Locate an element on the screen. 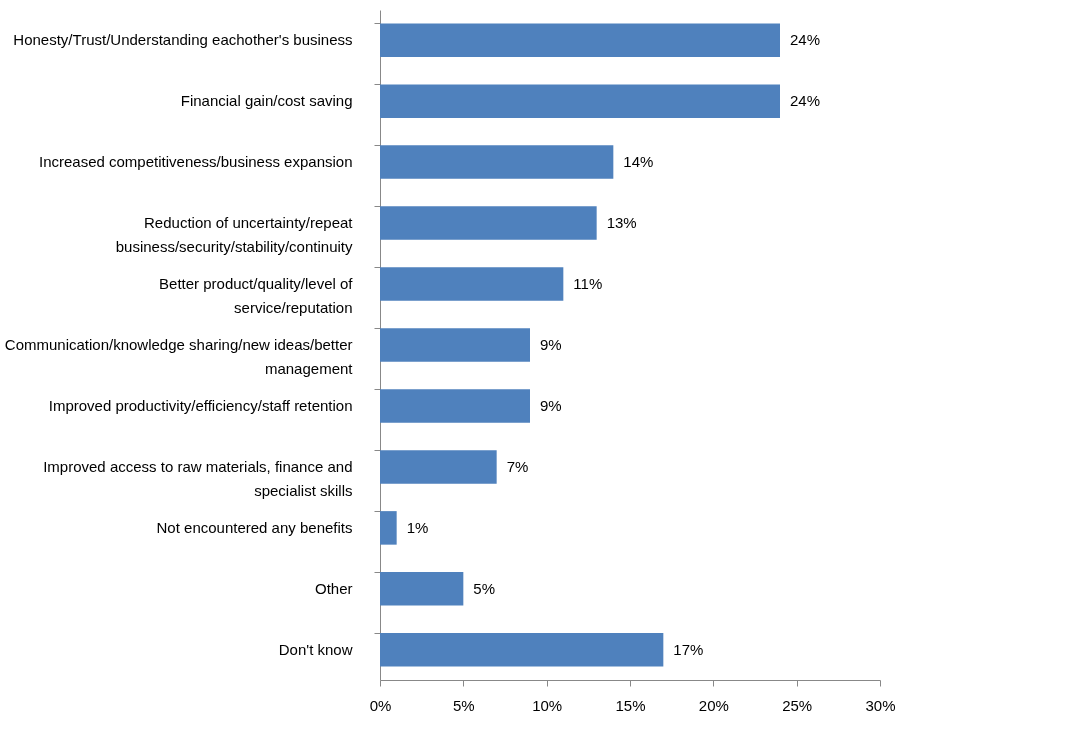 The height and width of the screenshot is (733, 1068). y-tick-label: Improved access to raw materials, finance and specialist skills is located at coordinates (198, 478).